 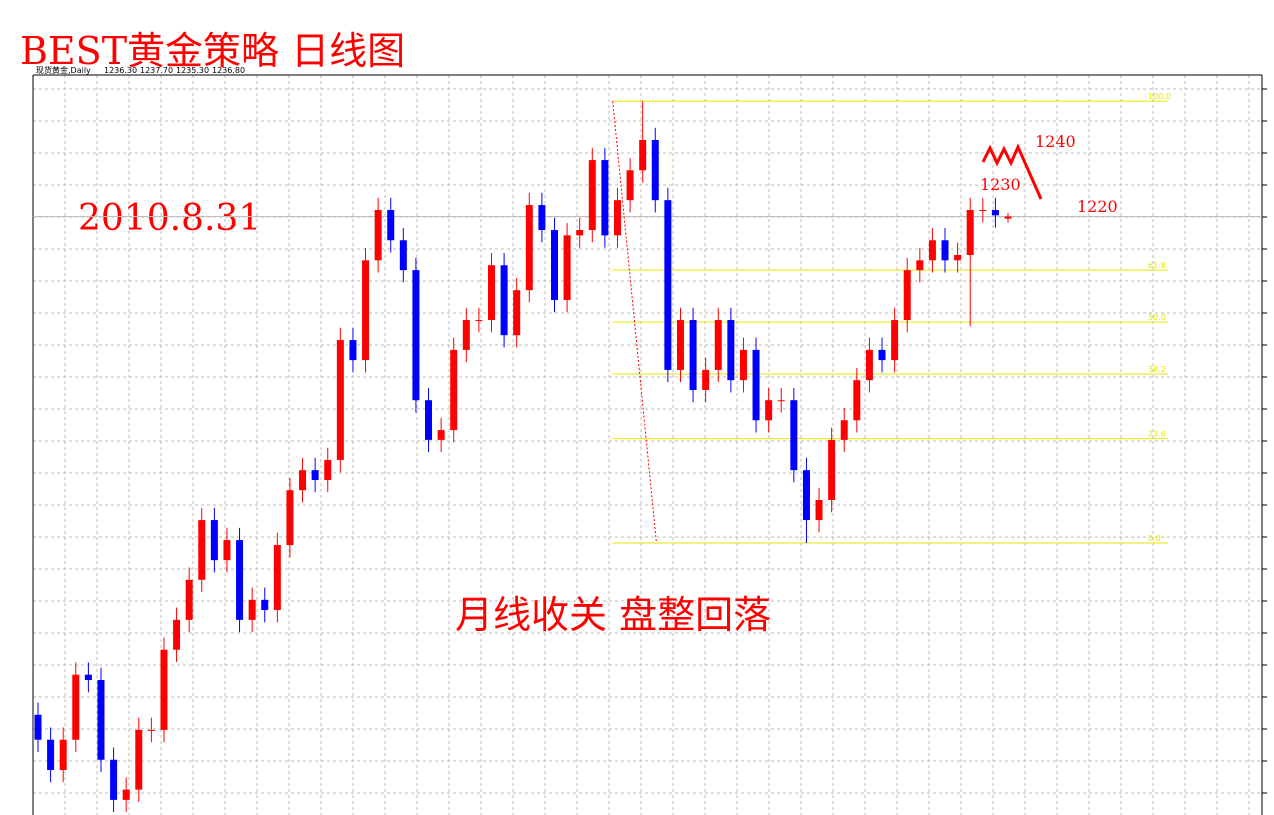 What do you see at coordinates (634, 322) in the screenshot?
I see `fib-trend` at bounding box center [634, 322].